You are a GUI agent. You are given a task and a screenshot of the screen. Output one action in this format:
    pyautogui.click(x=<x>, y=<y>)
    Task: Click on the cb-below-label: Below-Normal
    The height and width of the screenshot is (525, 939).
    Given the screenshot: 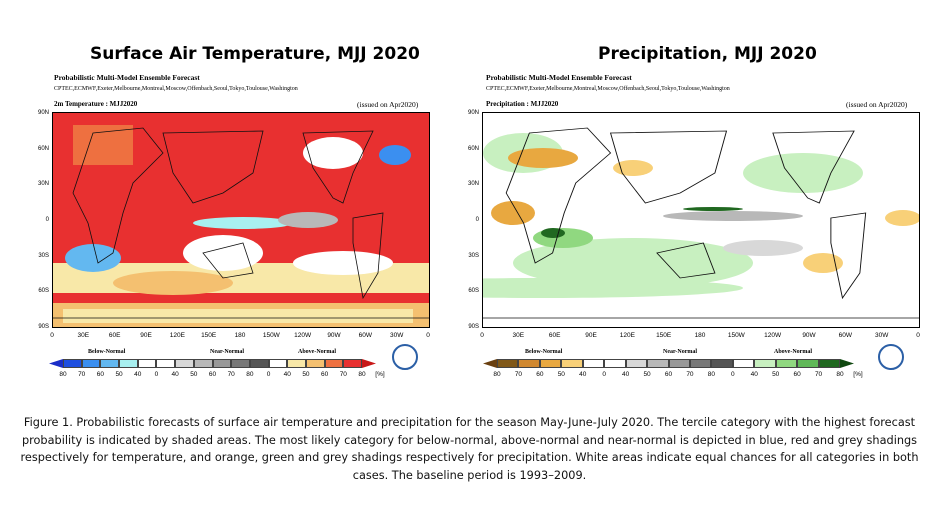 What is the action you would take?
    pyautogui.click(x=544, y=352)
    